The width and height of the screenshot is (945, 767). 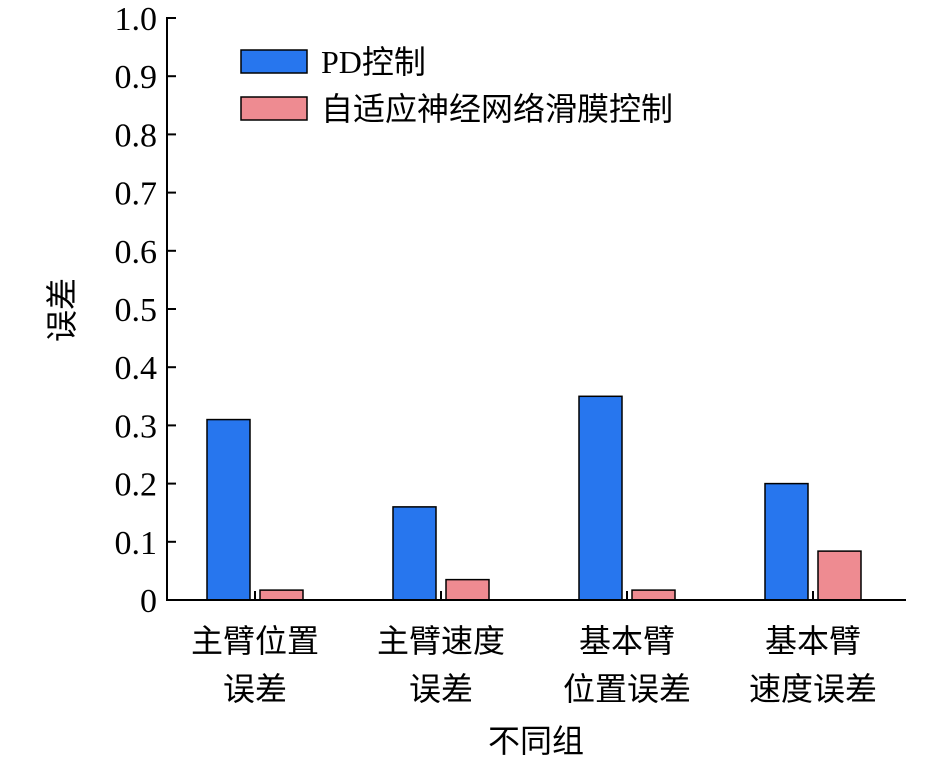 I want to click on x-category-label: 主臂速度, so click(x=441, y=641).